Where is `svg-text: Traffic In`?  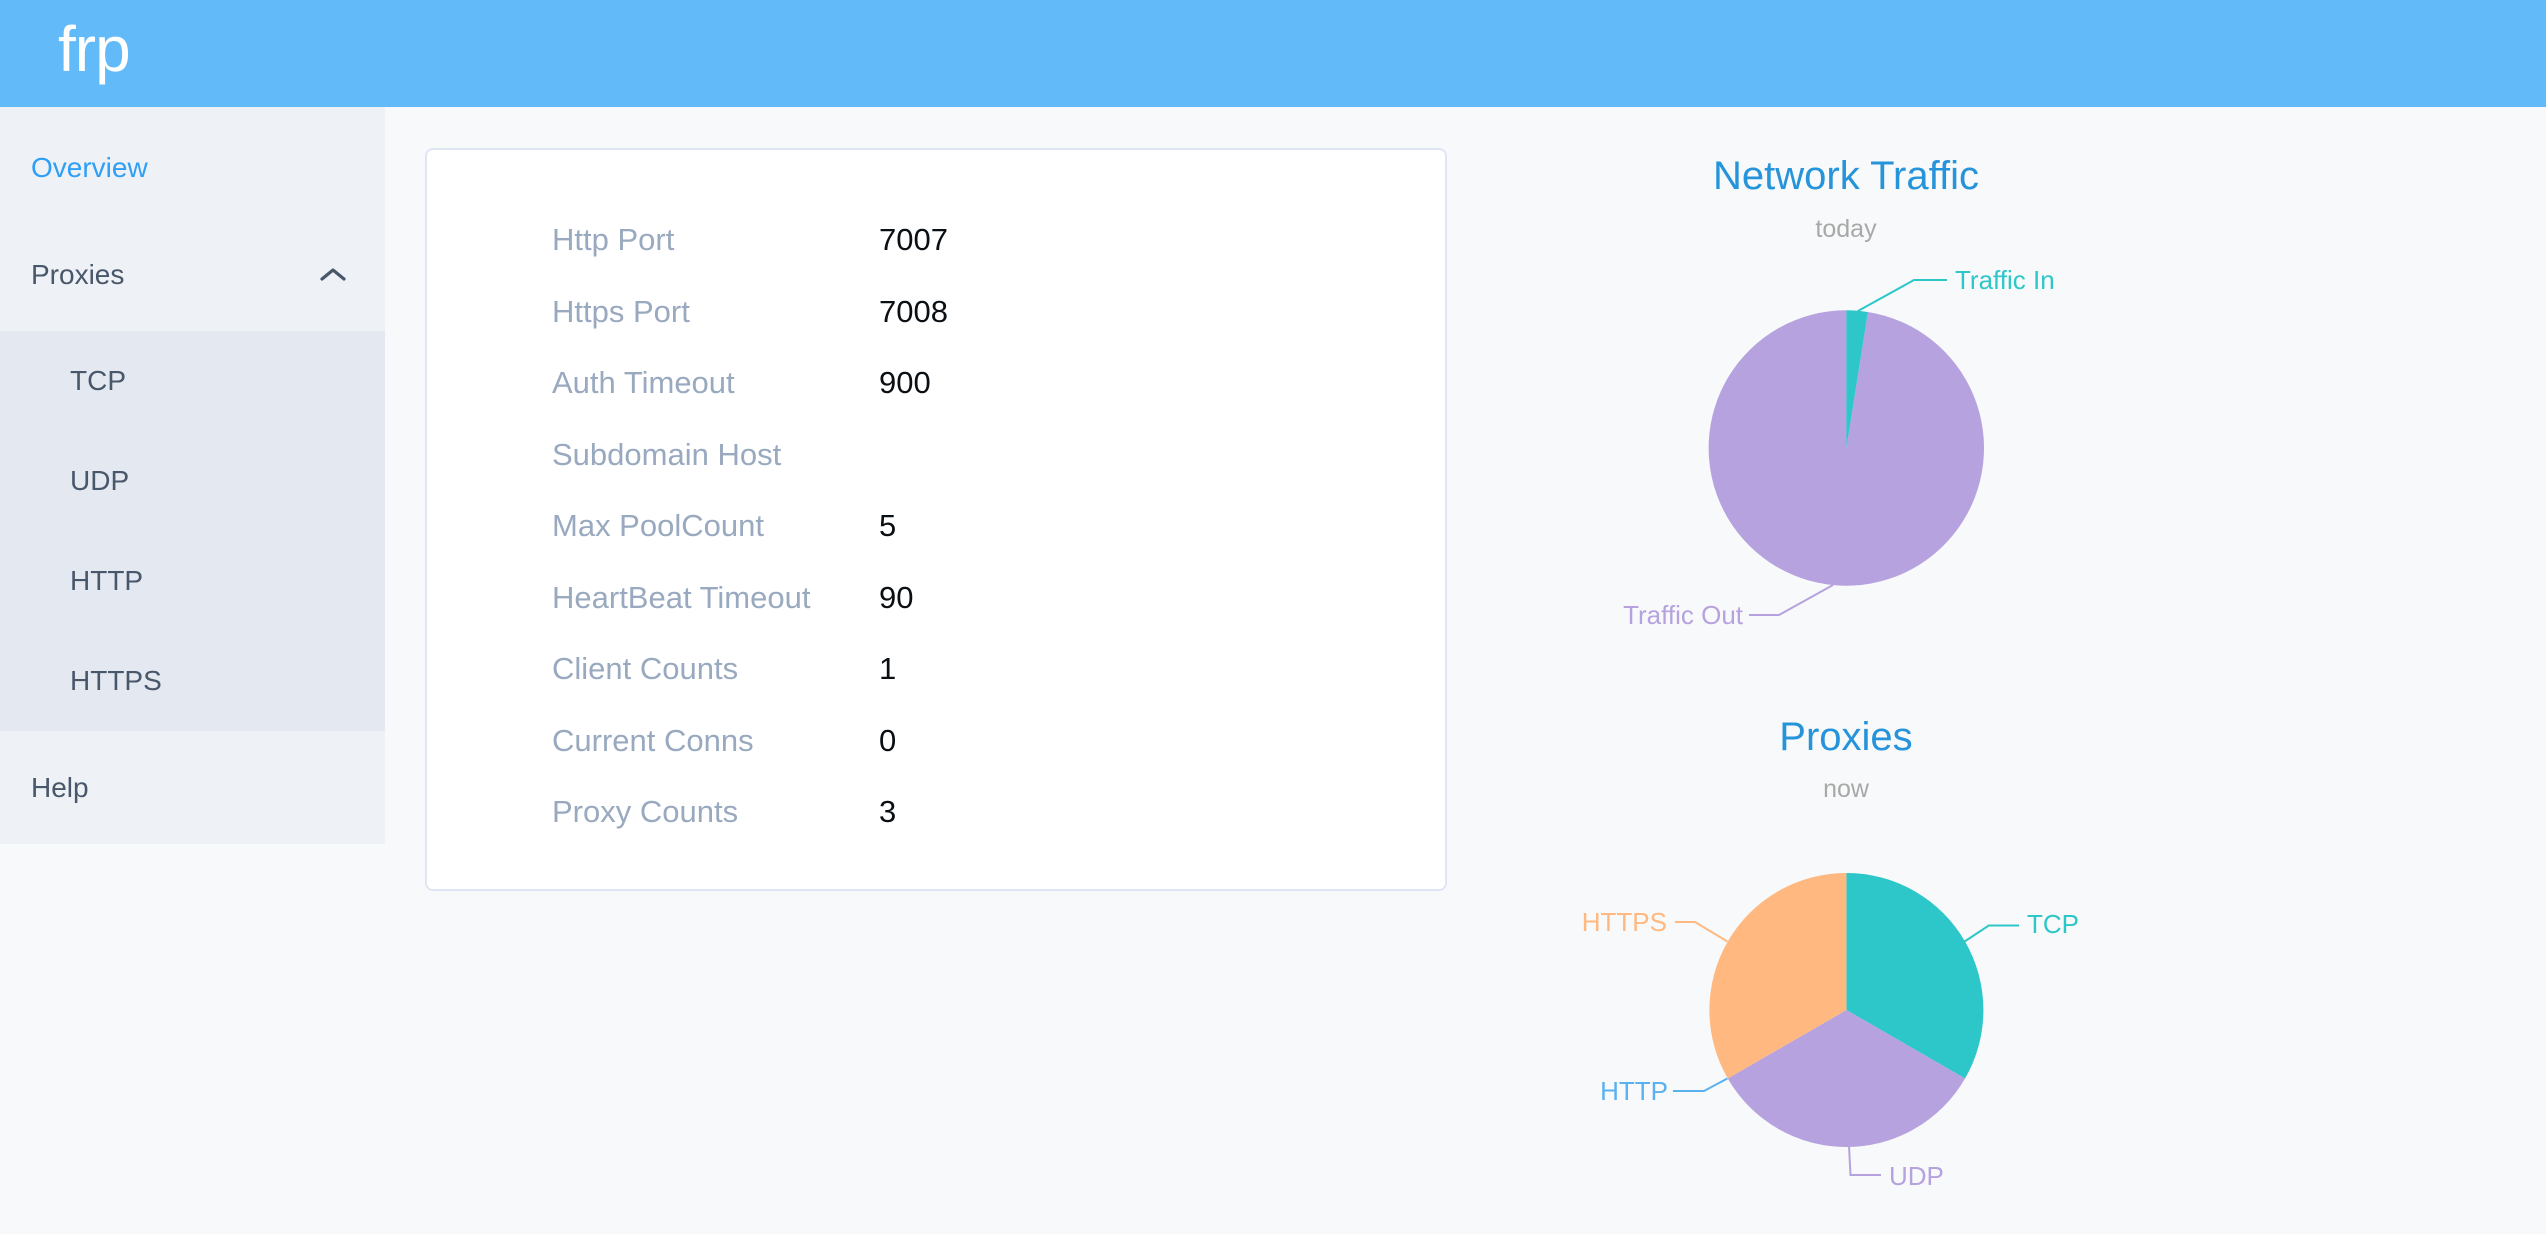 svg-text: Traffic In is located at coordinates (2005, 280).